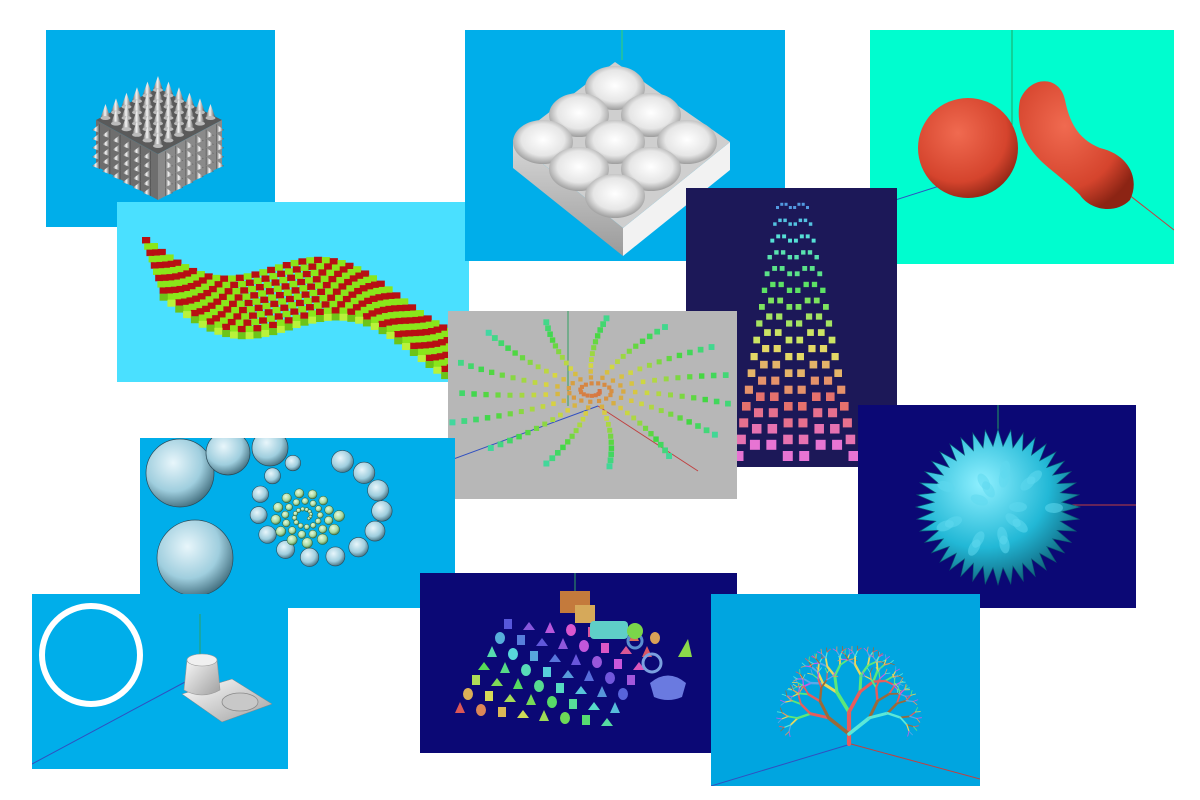 The height and width of the screenshot is (800, 1200). Describe the element at coordinates (179, 177) in the screenshot. I see `cone-side-right` at that location.